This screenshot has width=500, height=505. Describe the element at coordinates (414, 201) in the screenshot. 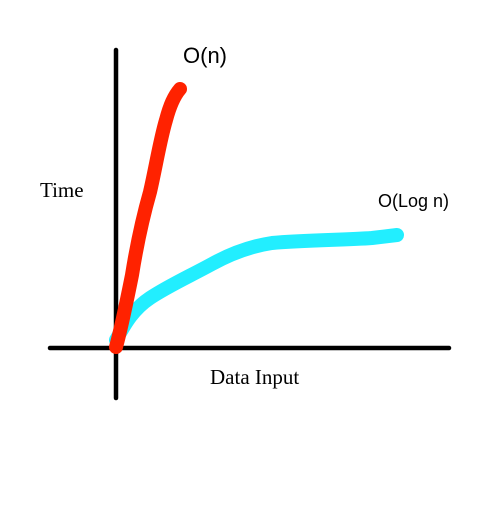

I see `log-curve-label: O(Log n)` at that location.